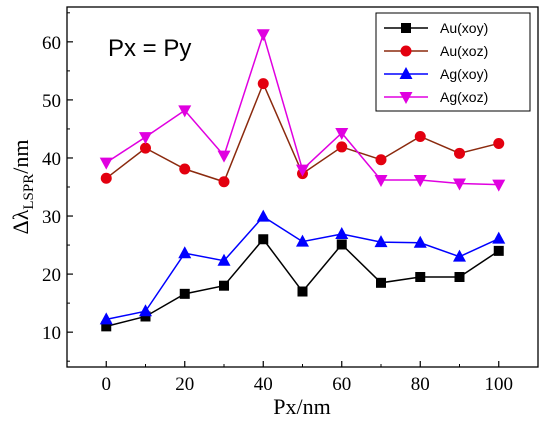  What do you see at coordinates (51, 159) in the screenshot?
I see `y-tick-label: 40` at bounding box center [51, 159].